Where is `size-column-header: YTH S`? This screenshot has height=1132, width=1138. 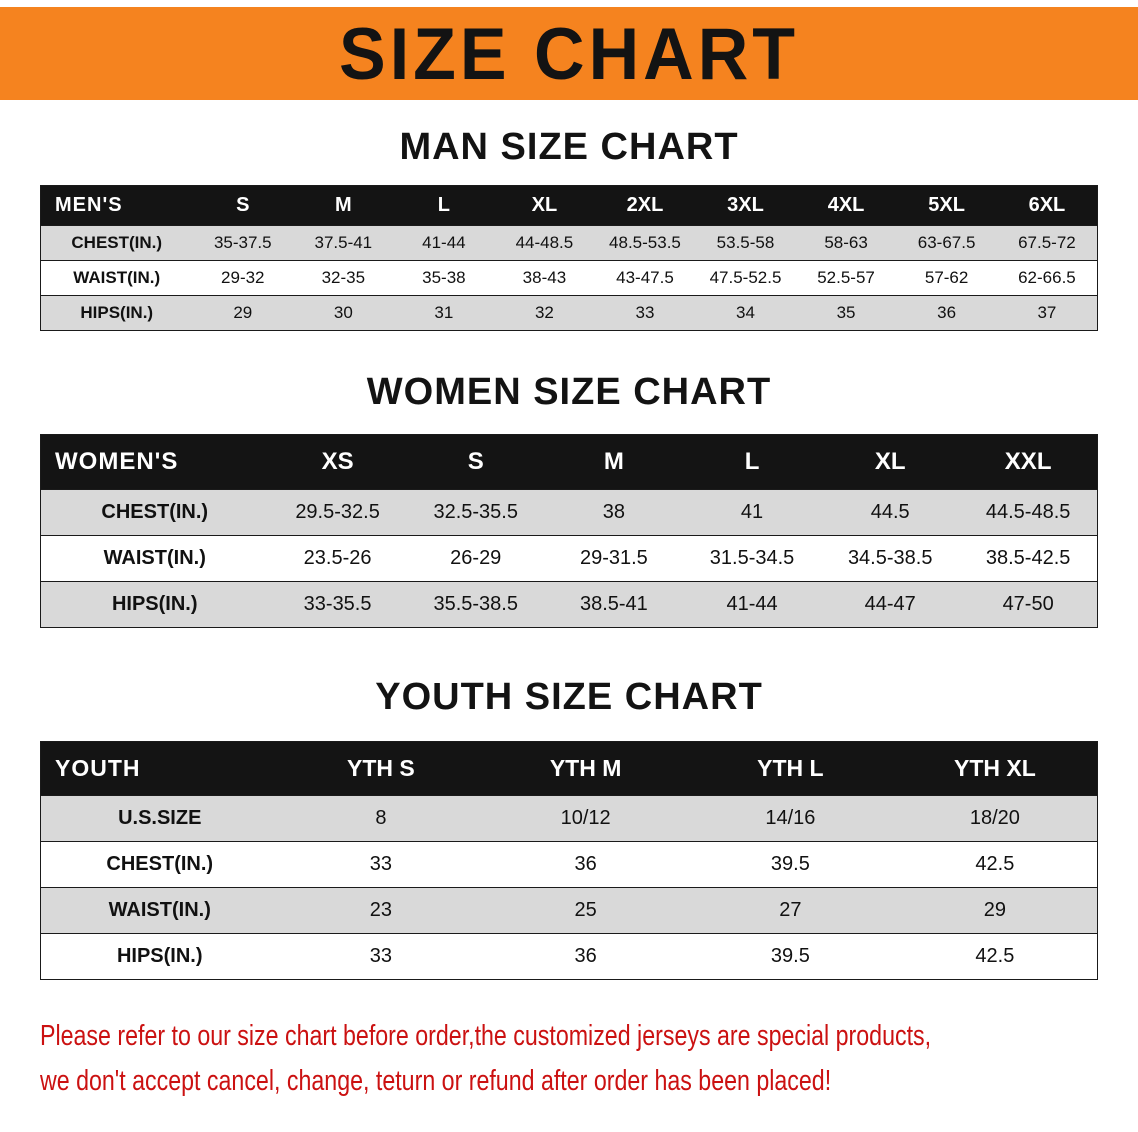 size-column-header: YTH S is located at coordinates (381, 768).